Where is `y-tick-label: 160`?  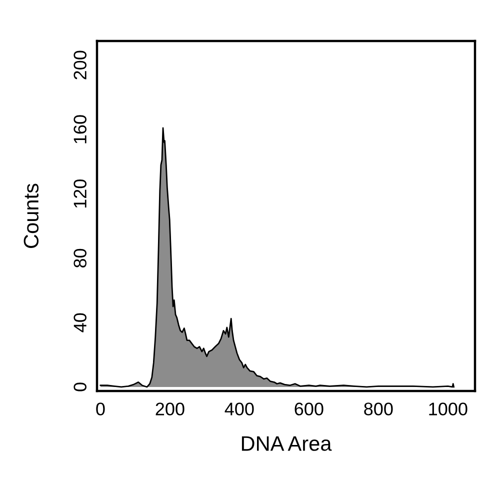
y-tick-label: 160 is located at coordinates (80, 129).